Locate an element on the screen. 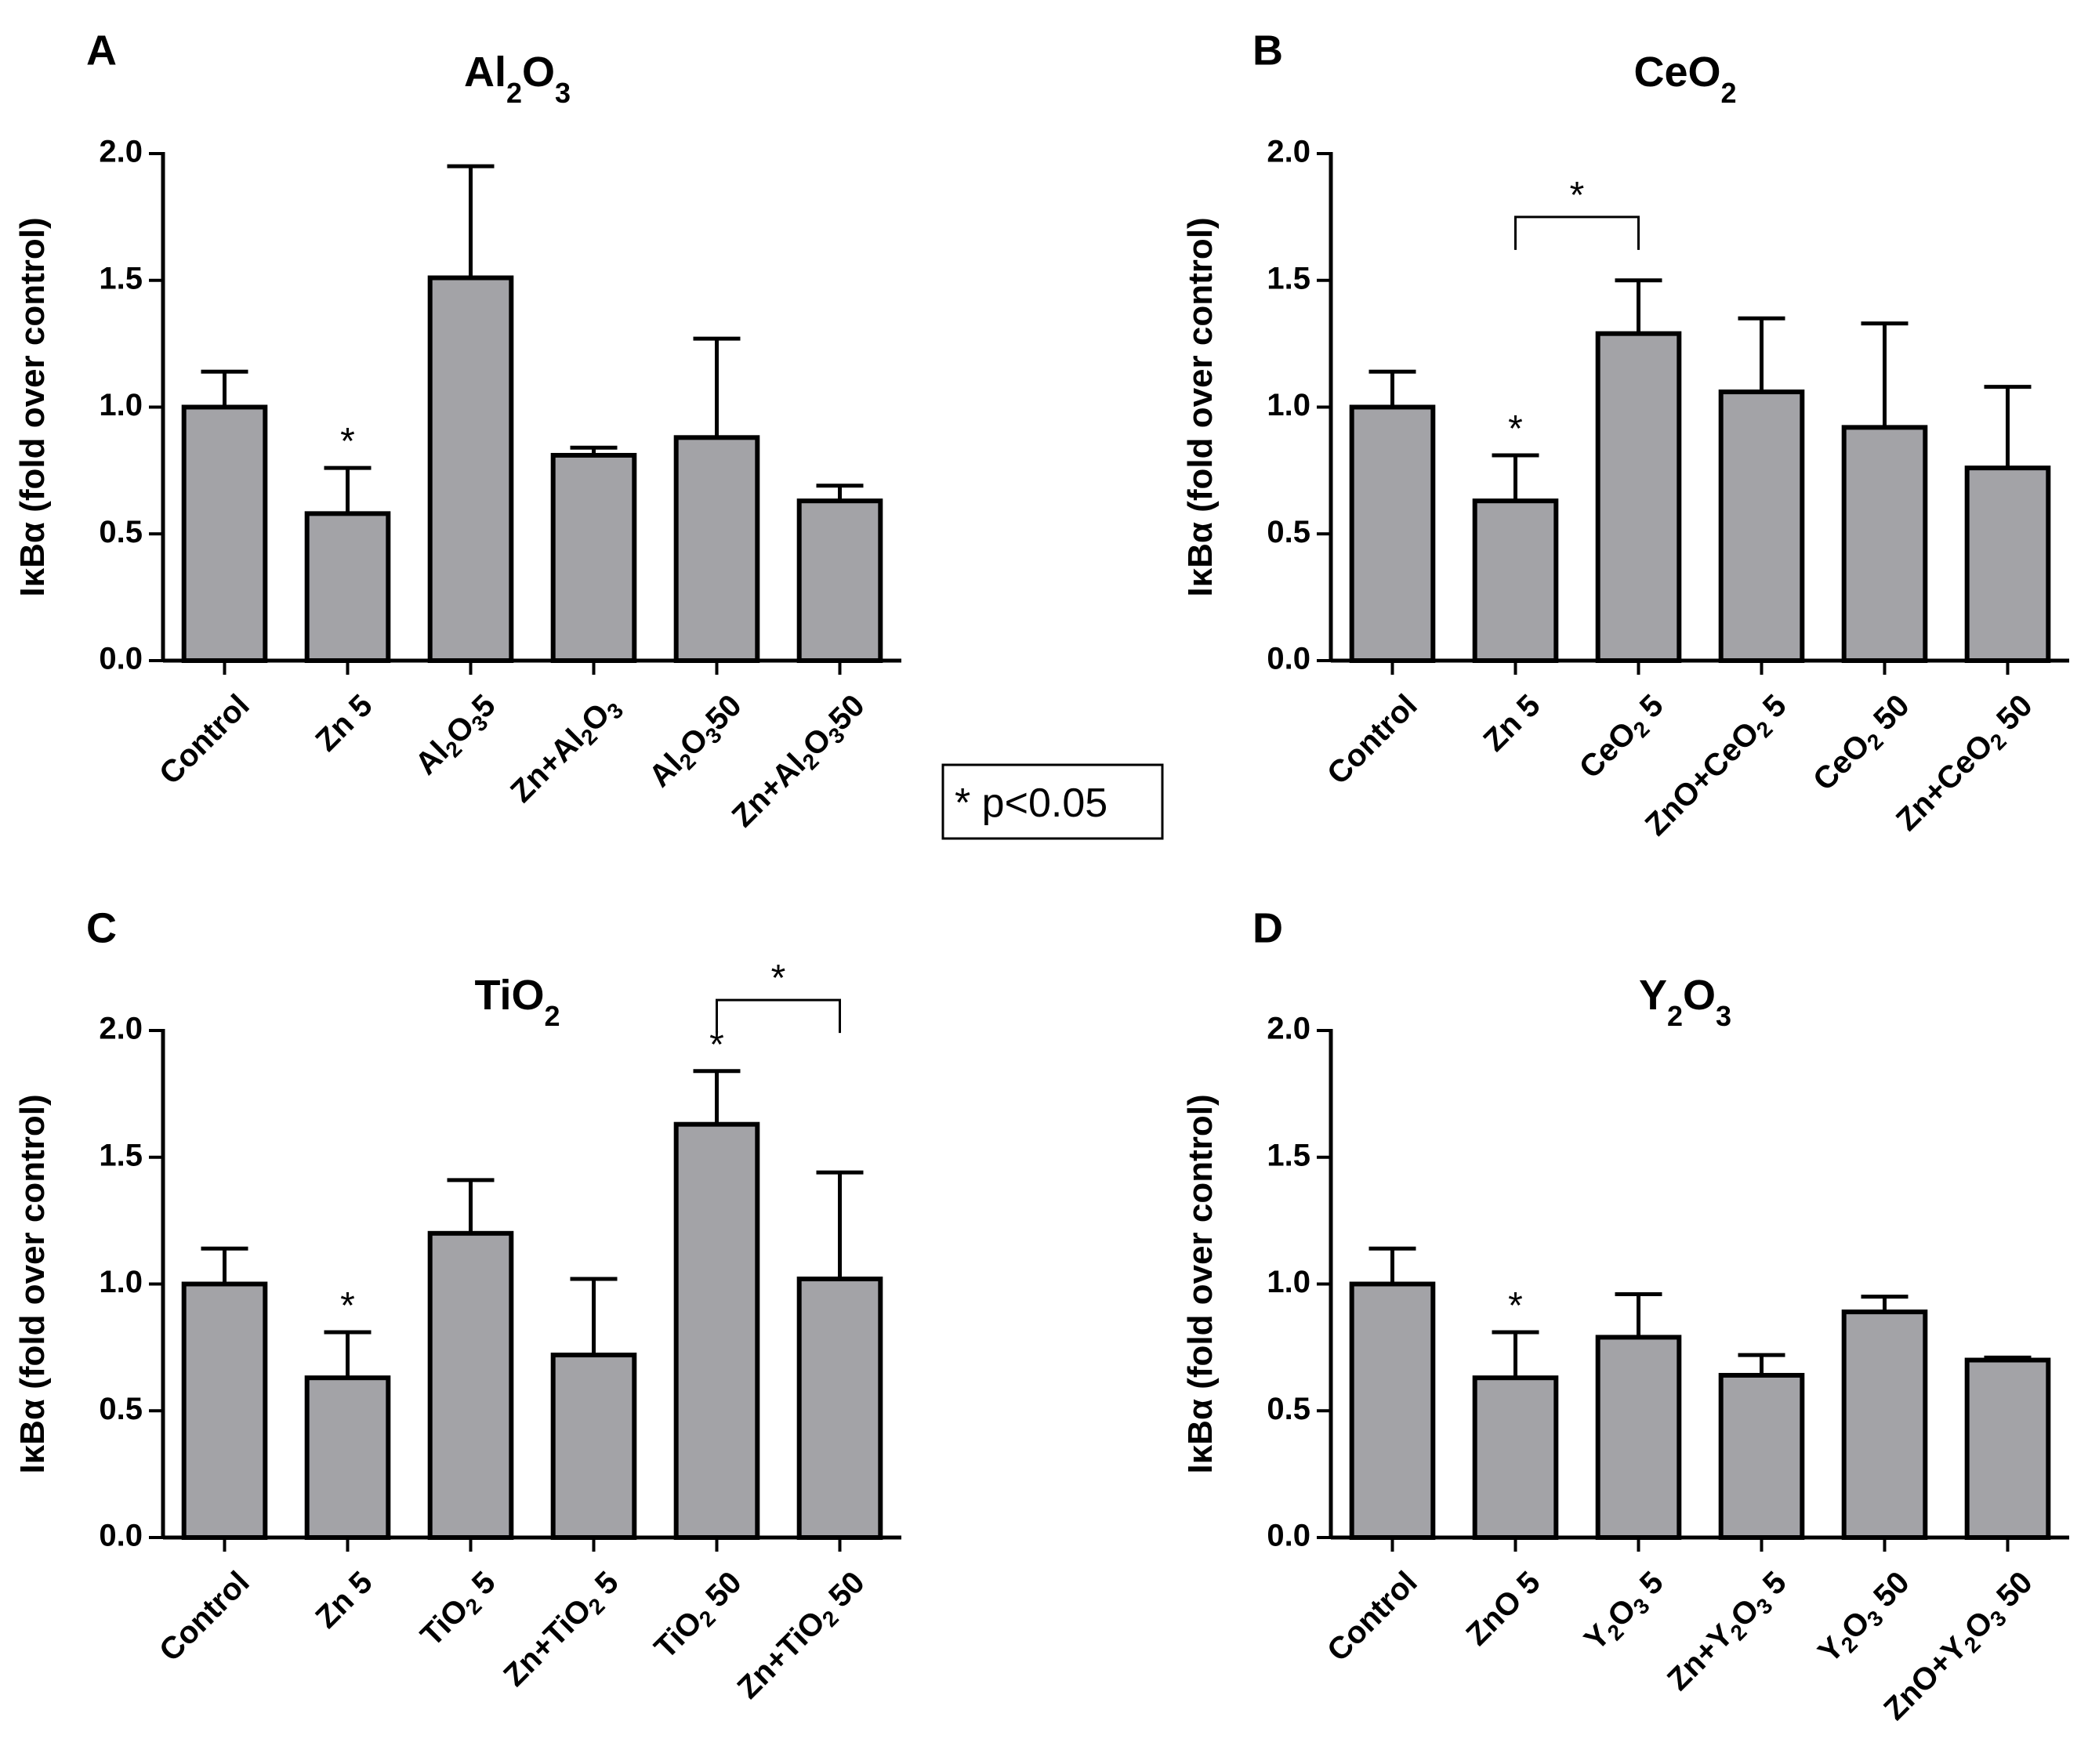 The height and width of the screenshot is (1764, 2088). x-tick-label: Zn+Al2O350 is located at coordinates (800, 762).